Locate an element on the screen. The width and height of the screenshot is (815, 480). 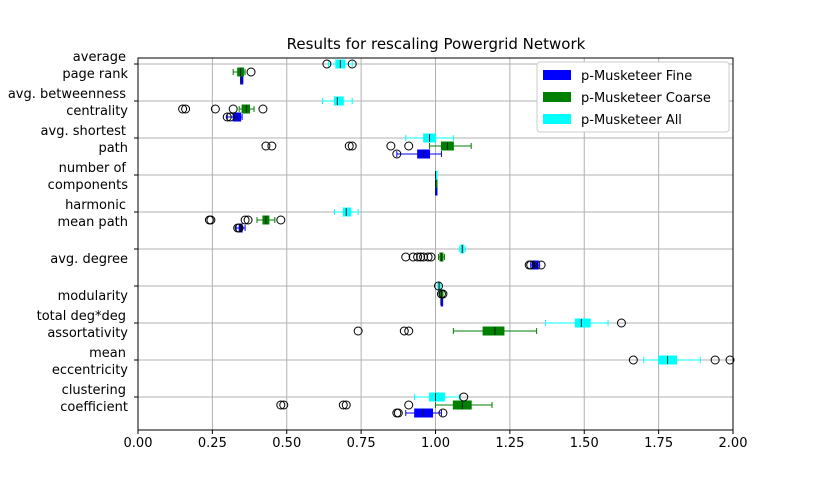
x-tick-label: 0.50 is located at coordinates (286, 443).